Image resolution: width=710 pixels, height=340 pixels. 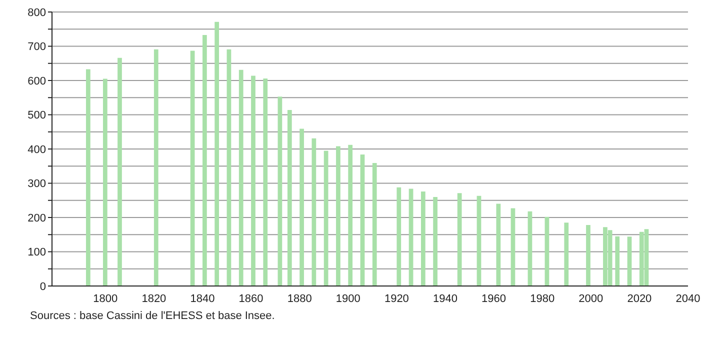 What do you see at coordinates (37, 12) in the screenshot?
I see `y-tick-label: 800` at bounding box center [37, 12].